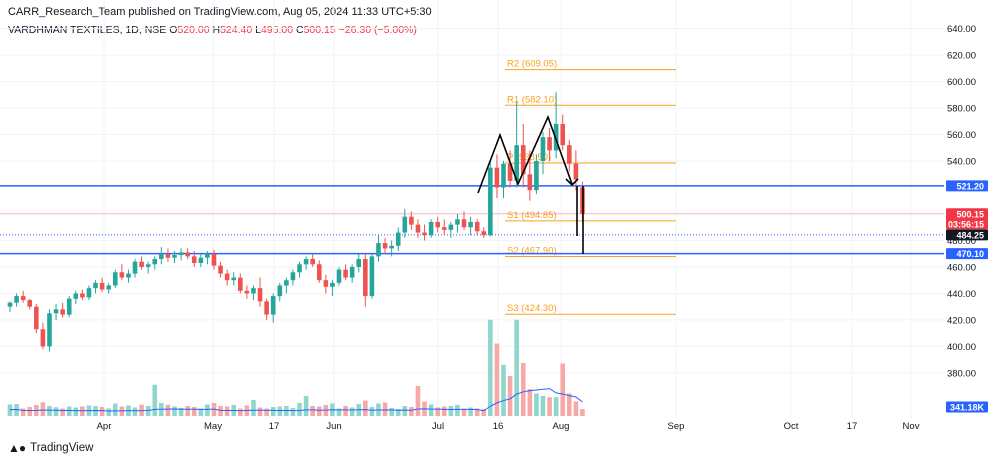  I want to click on tradingview-logo-icon: ▲●, so click(17, 448).